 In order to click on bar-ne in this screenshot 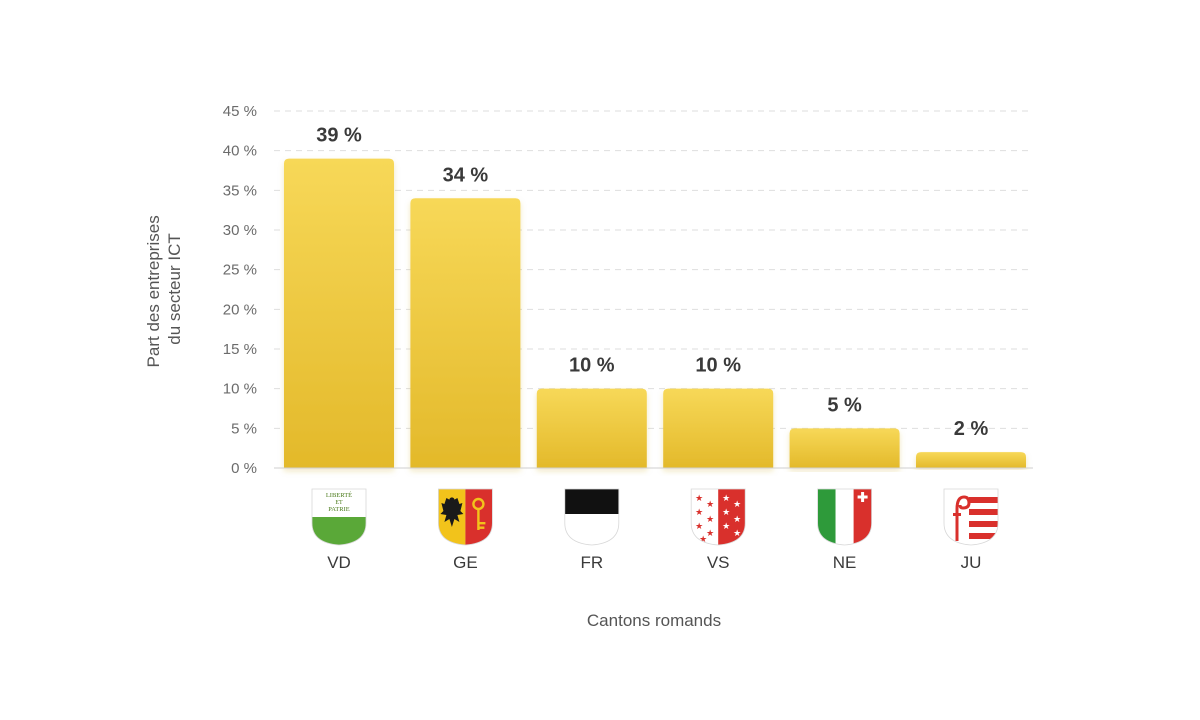, I will do `click(844, 448)`.